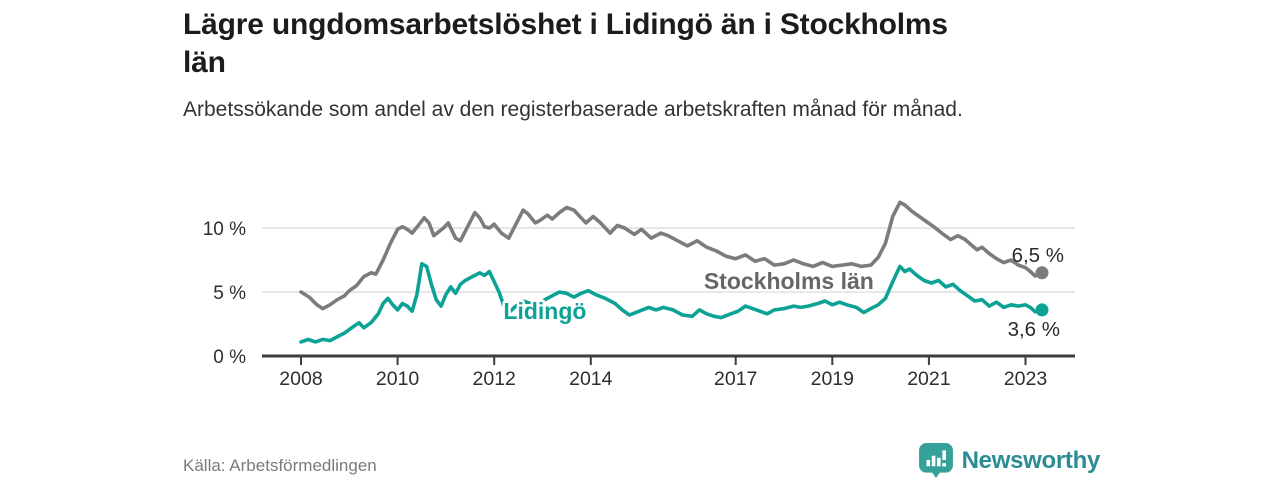  What do you see at coordinates (204, 62) in the screenshot?
I see `chart-title-line-2: län` at bounding box center [204, 62].